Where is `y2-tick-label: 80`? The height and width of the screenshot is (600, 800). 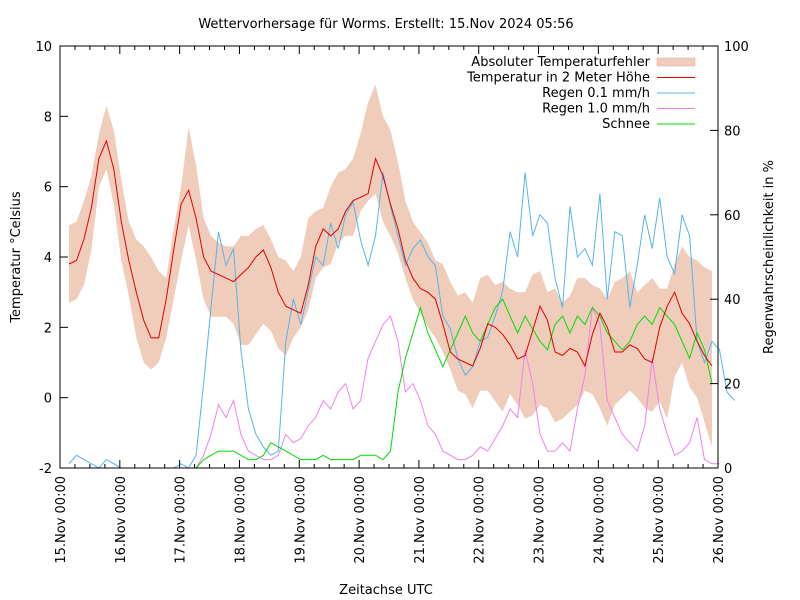
y2-tick-label: 80 is located at coordinates (732, 131).